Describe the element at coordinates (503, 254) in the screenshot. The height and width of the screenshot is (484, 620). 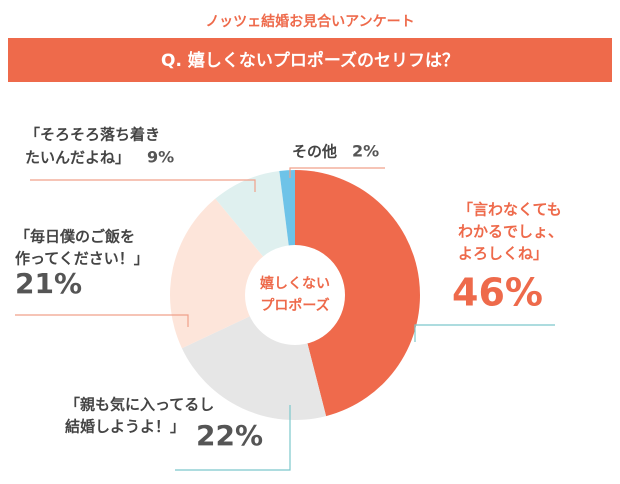
I see `slice-label: よろしくね」` at that location.